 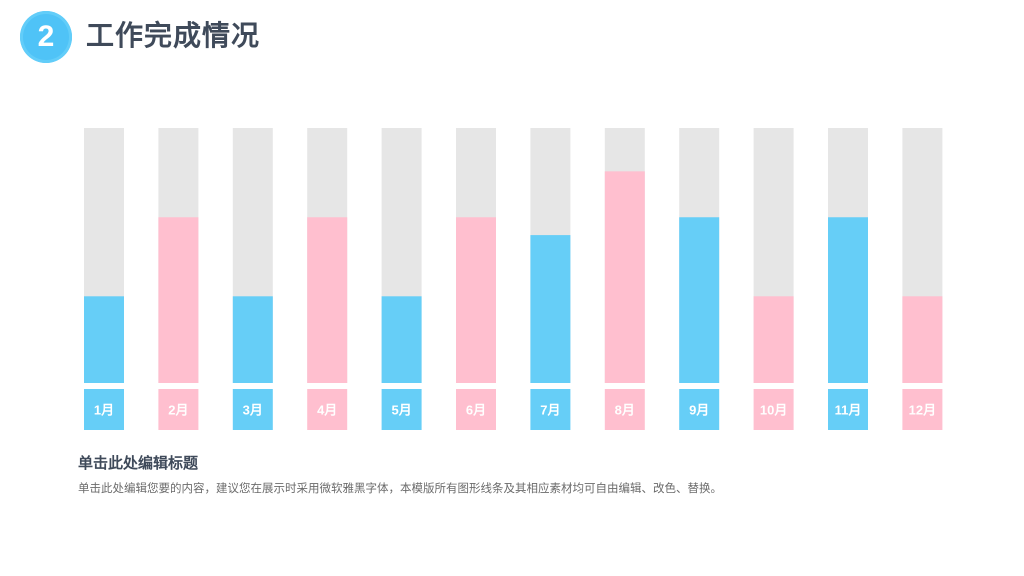 I want to click on month-tick-label: 3月, so click(x=253, y=410).